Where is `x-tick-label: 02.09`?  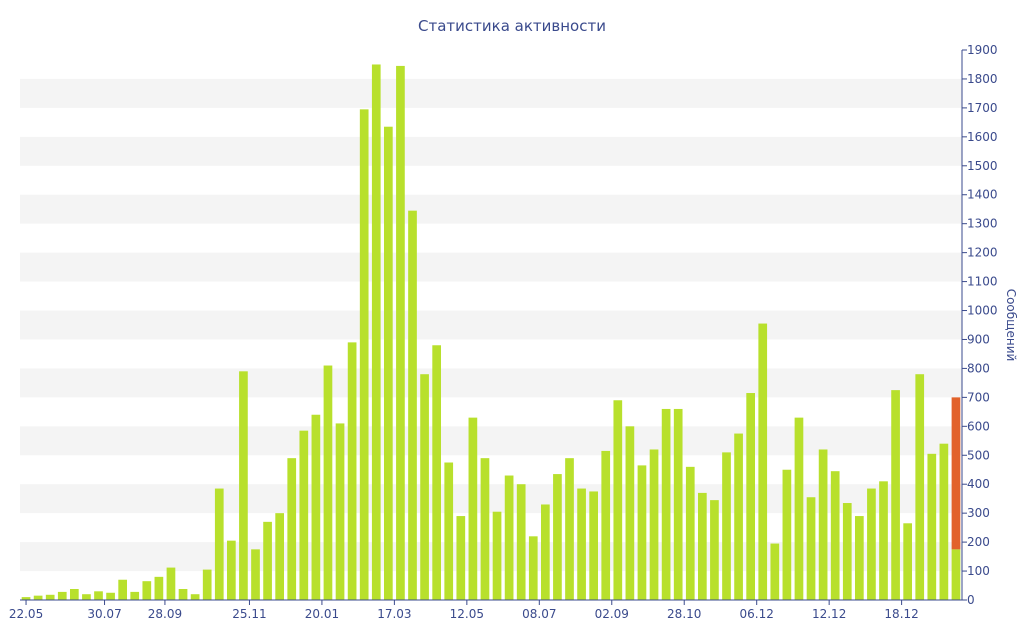
x-tick-label: 02.09 is located at coordinates (612, 614).